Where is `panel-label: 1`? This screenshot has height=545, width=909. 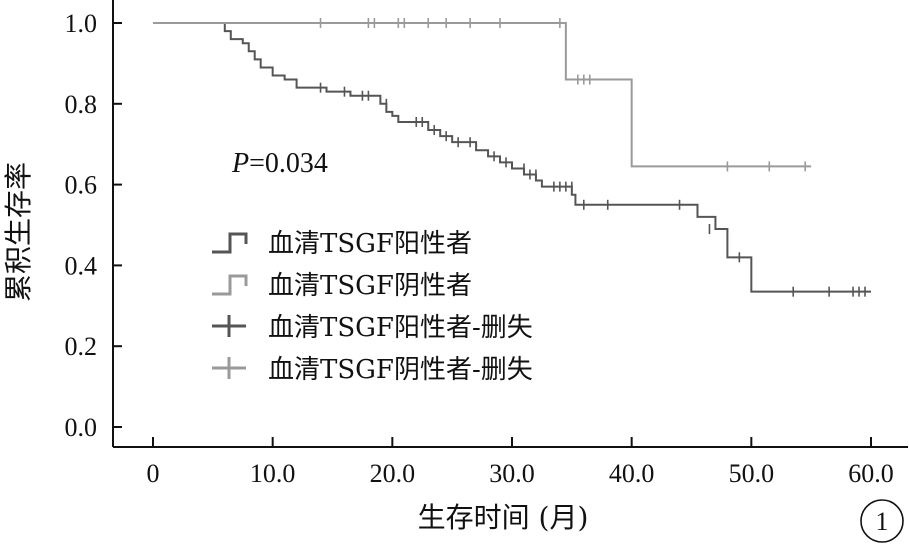 panel-label: 1 is located at coordinates (882, 521).